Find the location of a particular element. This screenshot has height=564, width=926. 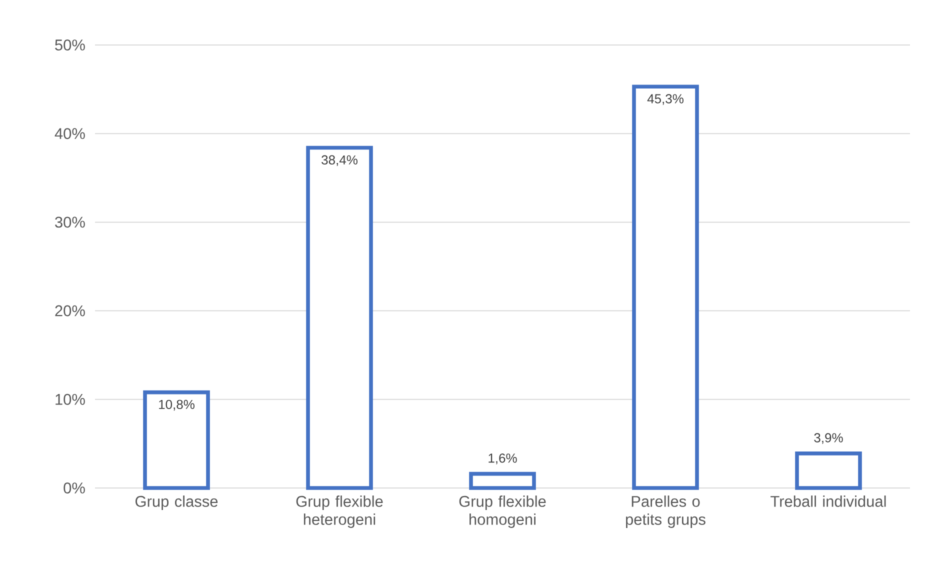

y-tick-label: 10% is located at coordinates (70, 399).